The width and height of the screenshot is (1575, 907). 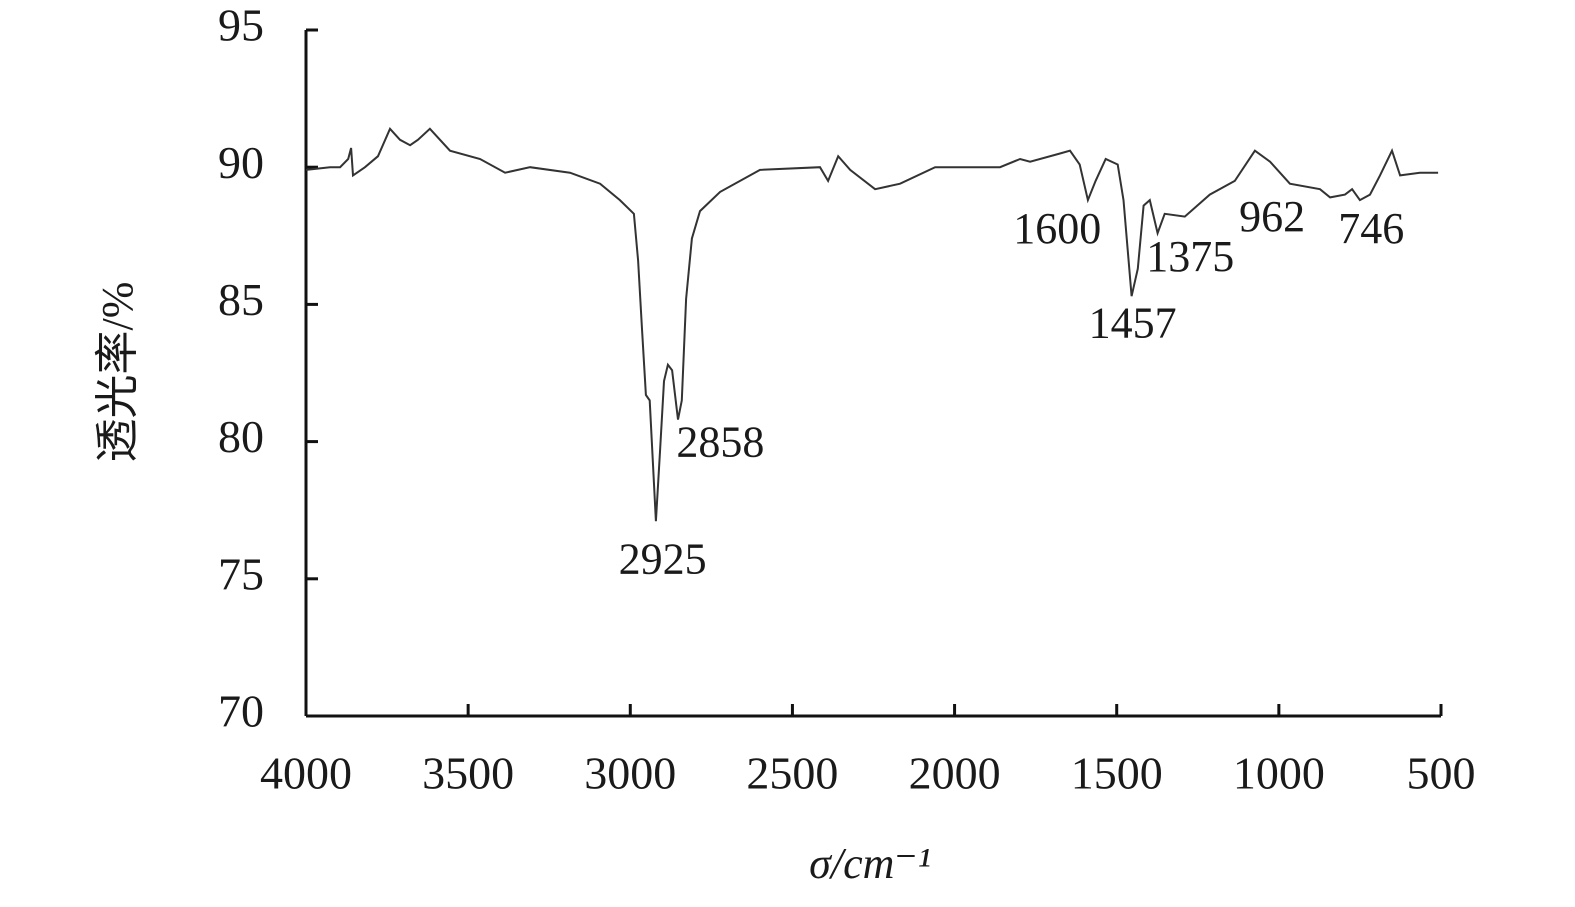 What do you see at coordinates (1371, 228) in the screenshot?
I see `peak-annotation: 746` at bounding box center [1371, 228].